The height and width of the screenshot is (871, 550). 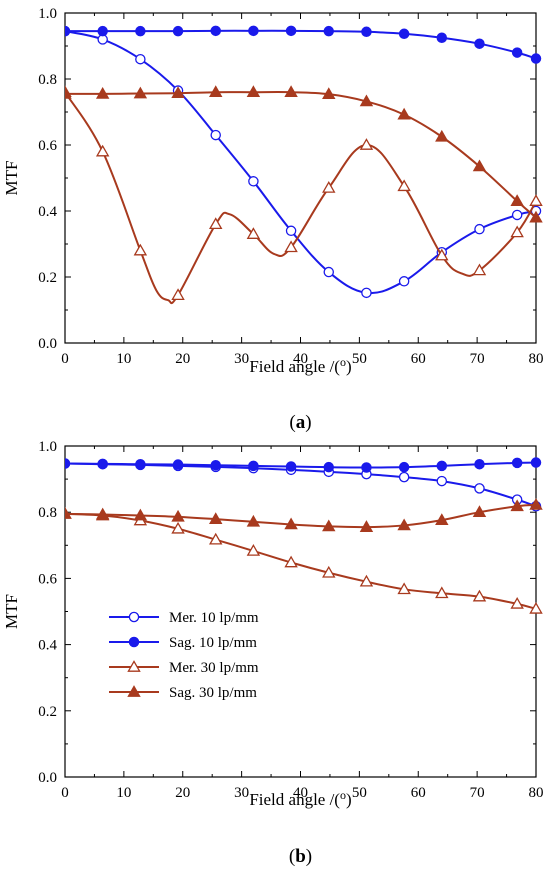 I want to click on x-tick-label: 70, so click(x=477, y=793).